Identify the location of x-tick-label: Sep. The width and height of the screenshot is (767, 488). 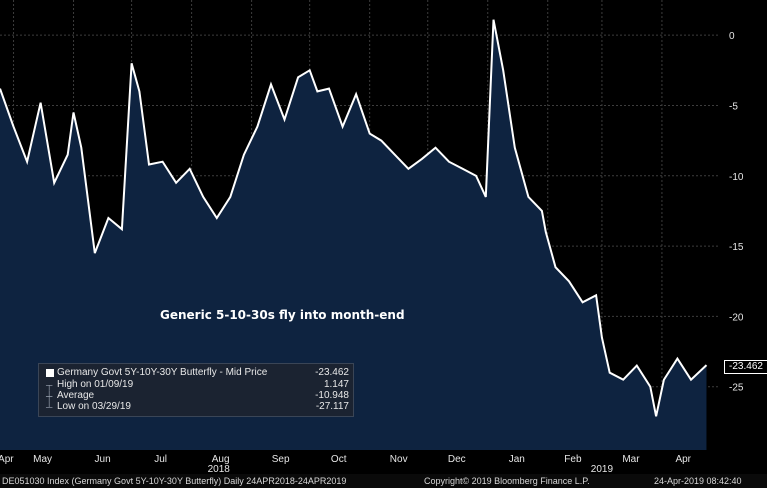
(281, 459).